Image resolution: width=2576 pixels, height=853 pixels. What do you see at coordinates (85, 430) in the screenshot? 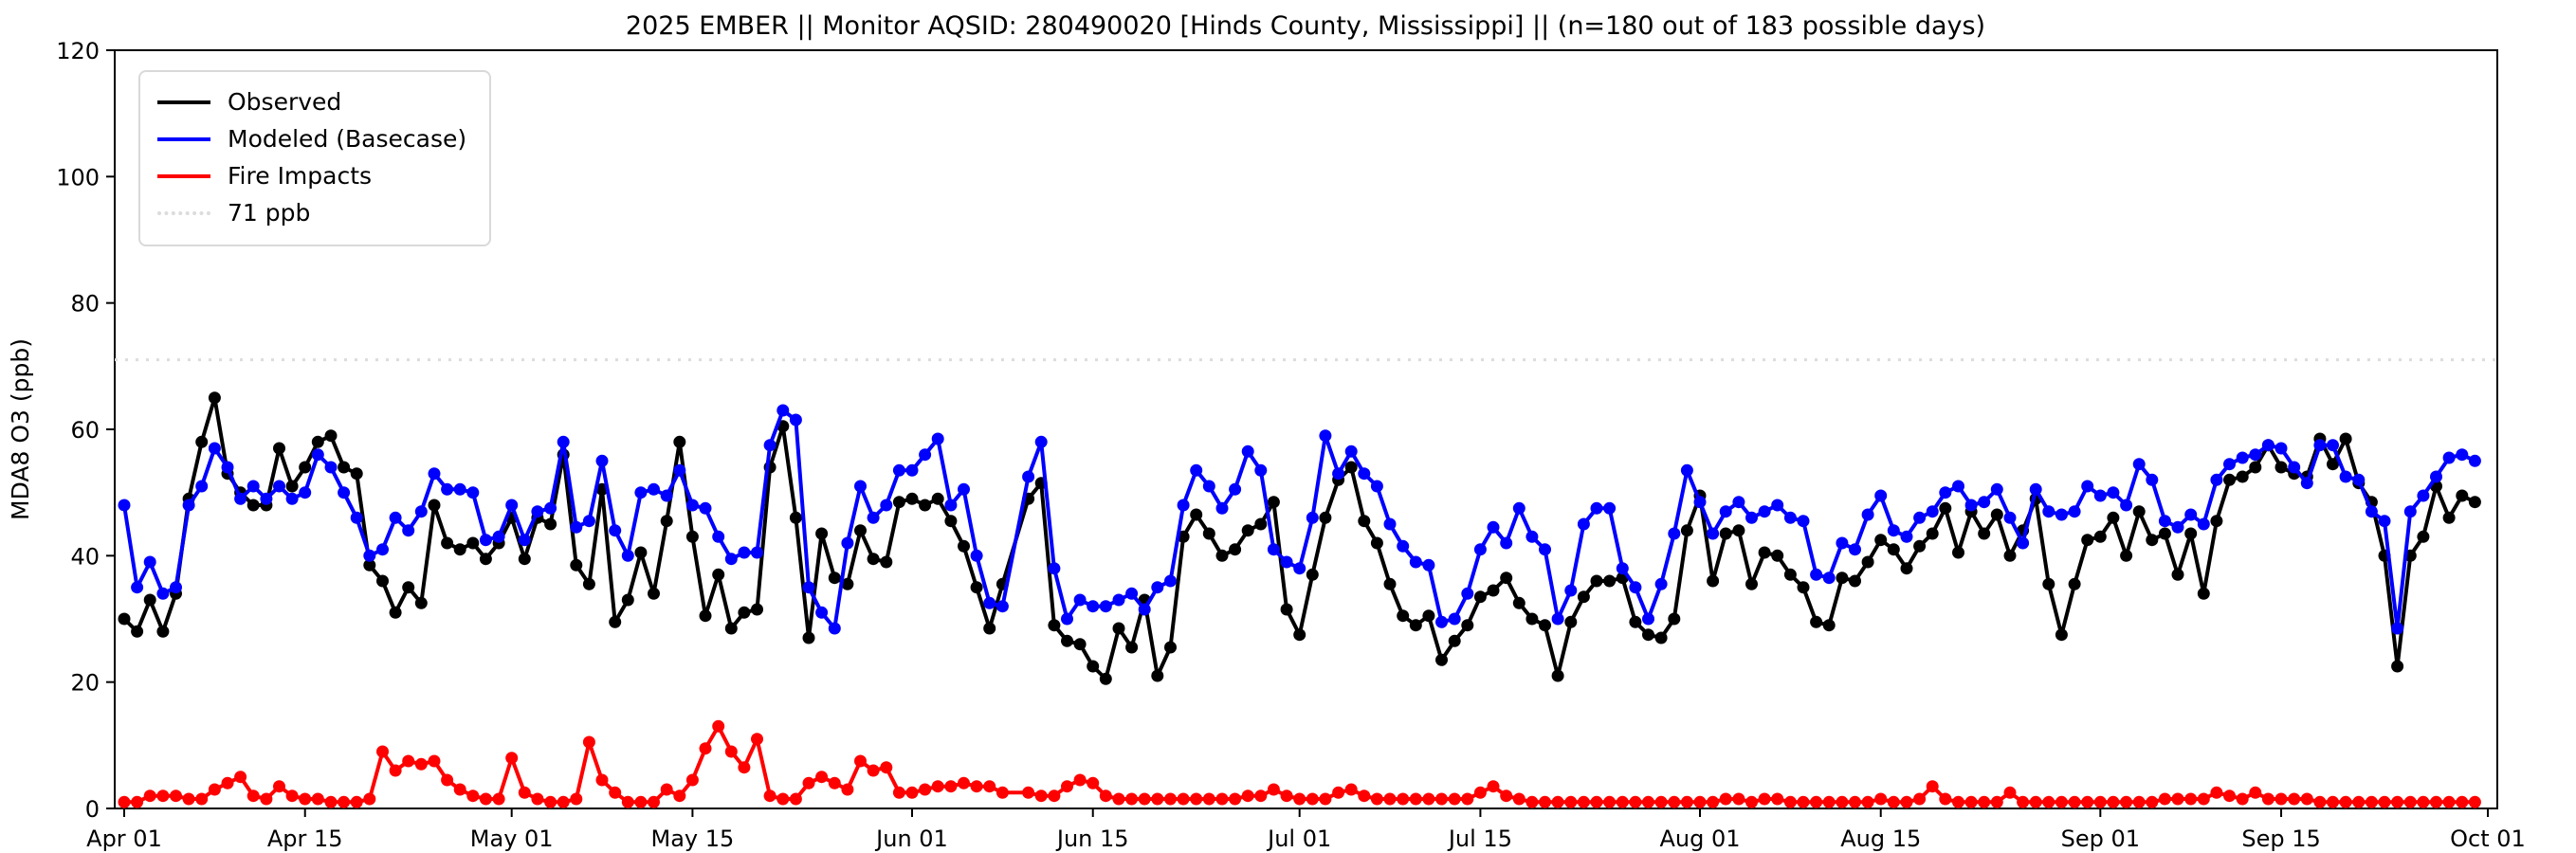
I see `y-tick-label: 60` at bounding box center [85, 430].